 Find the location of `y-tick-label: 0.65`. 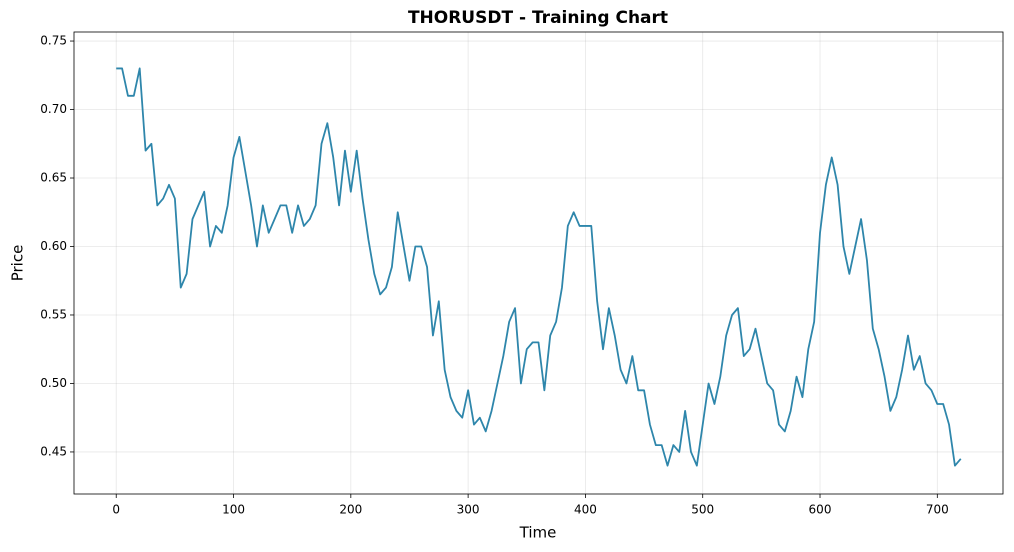

y-tick-label: 0.65 is located at coordinates (53, 178).